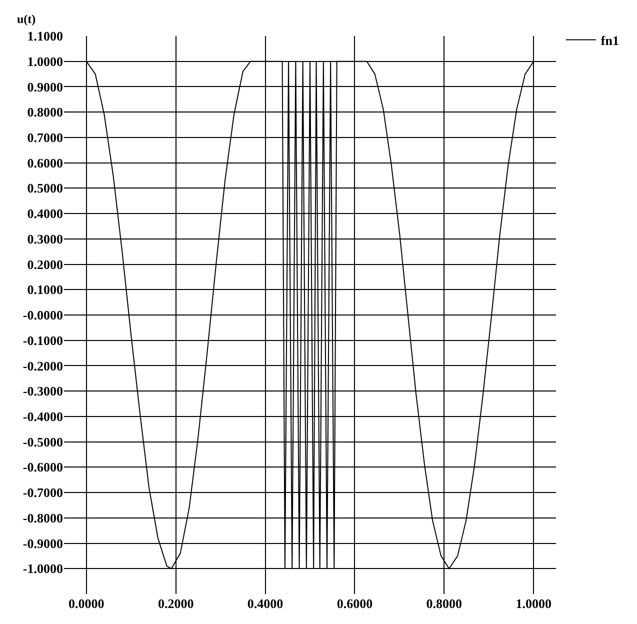  What do you see at coordinates (45, 112) in the screenshot?
I see `y-tick-label: 0.8000` at bounding box center [45, 112].